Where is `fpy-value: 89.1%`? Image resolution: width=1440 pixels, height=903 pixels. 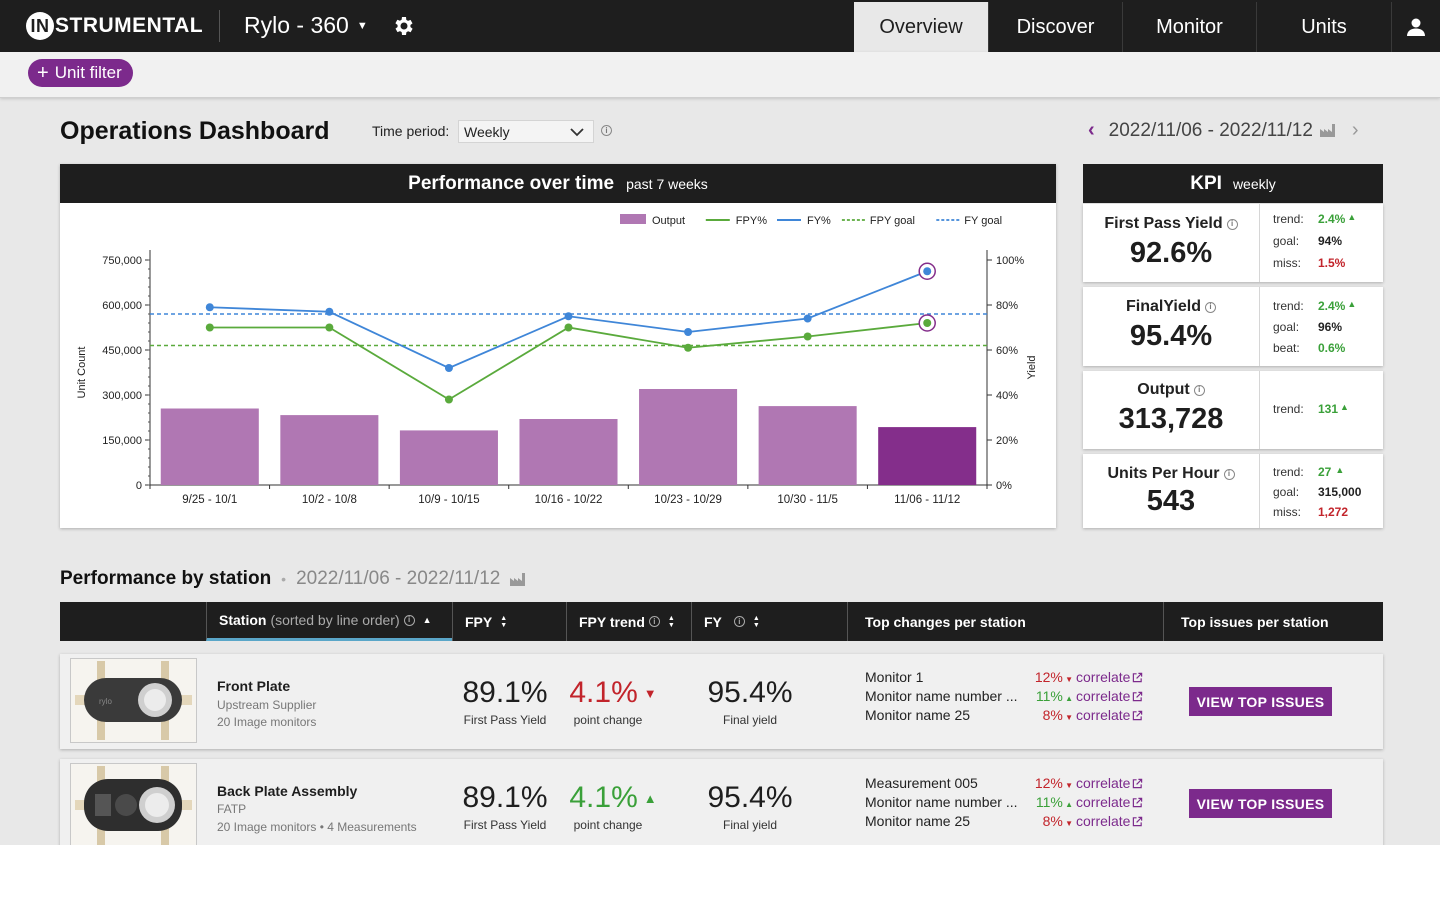 fpy-value: 89.1% is located at coordinates (505, 692).